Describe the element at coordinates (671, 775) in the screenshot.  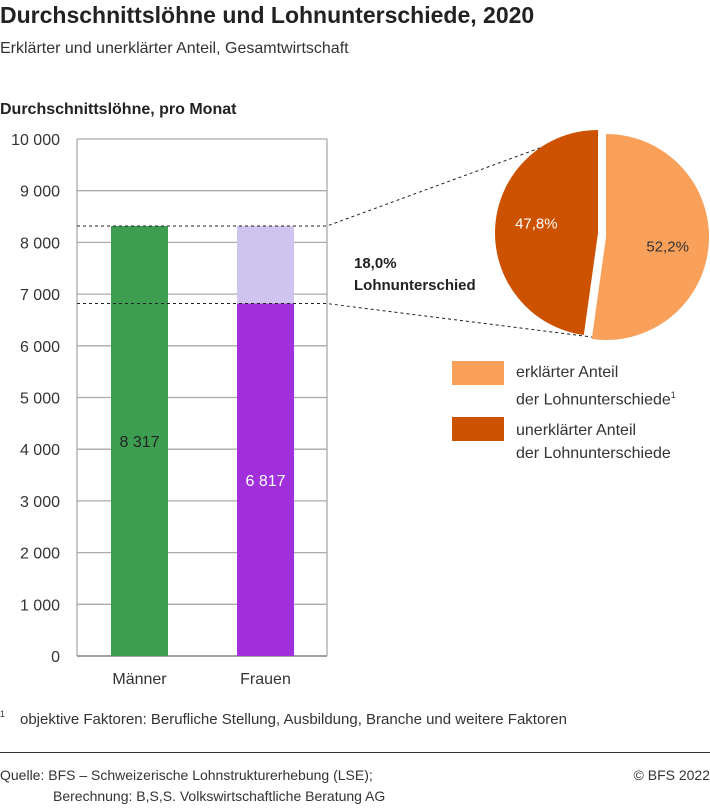
I see `copyright: © BFS 2022` at that location.